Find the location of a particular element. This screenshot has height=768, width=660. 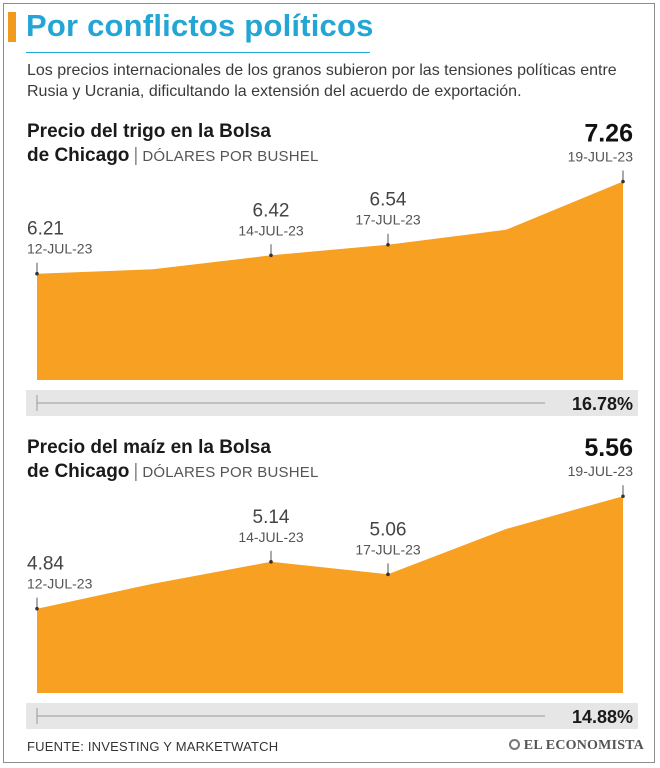

title-underline is located at coordinates (198, 52).